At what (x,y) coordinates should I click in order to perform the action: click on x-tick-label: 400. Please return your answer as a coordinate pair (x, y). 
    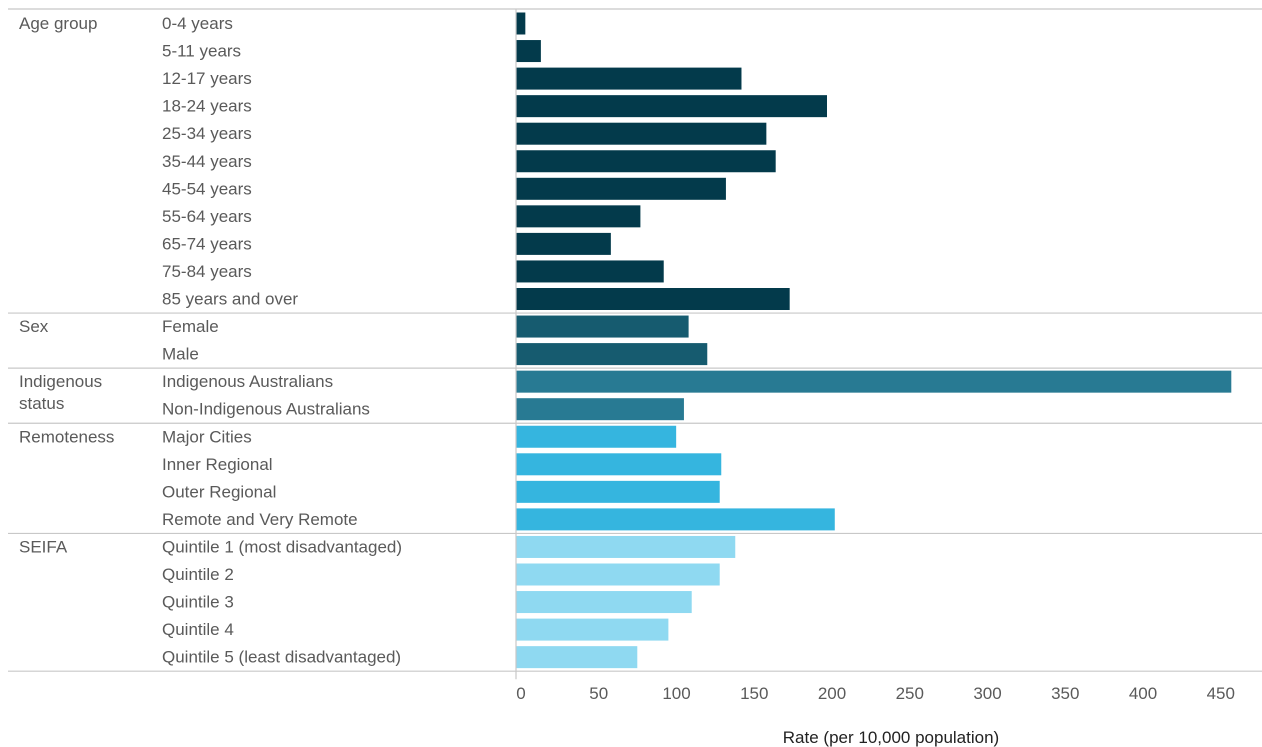
    Looking at the image, I should click on (1143, 693).